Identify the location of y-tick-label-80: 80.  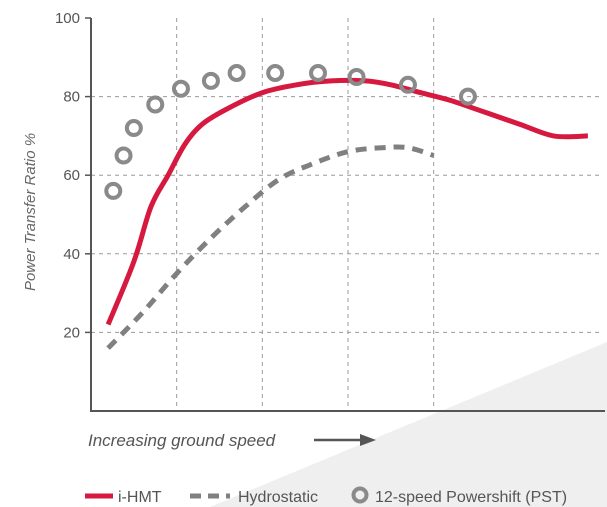
(71, 97).